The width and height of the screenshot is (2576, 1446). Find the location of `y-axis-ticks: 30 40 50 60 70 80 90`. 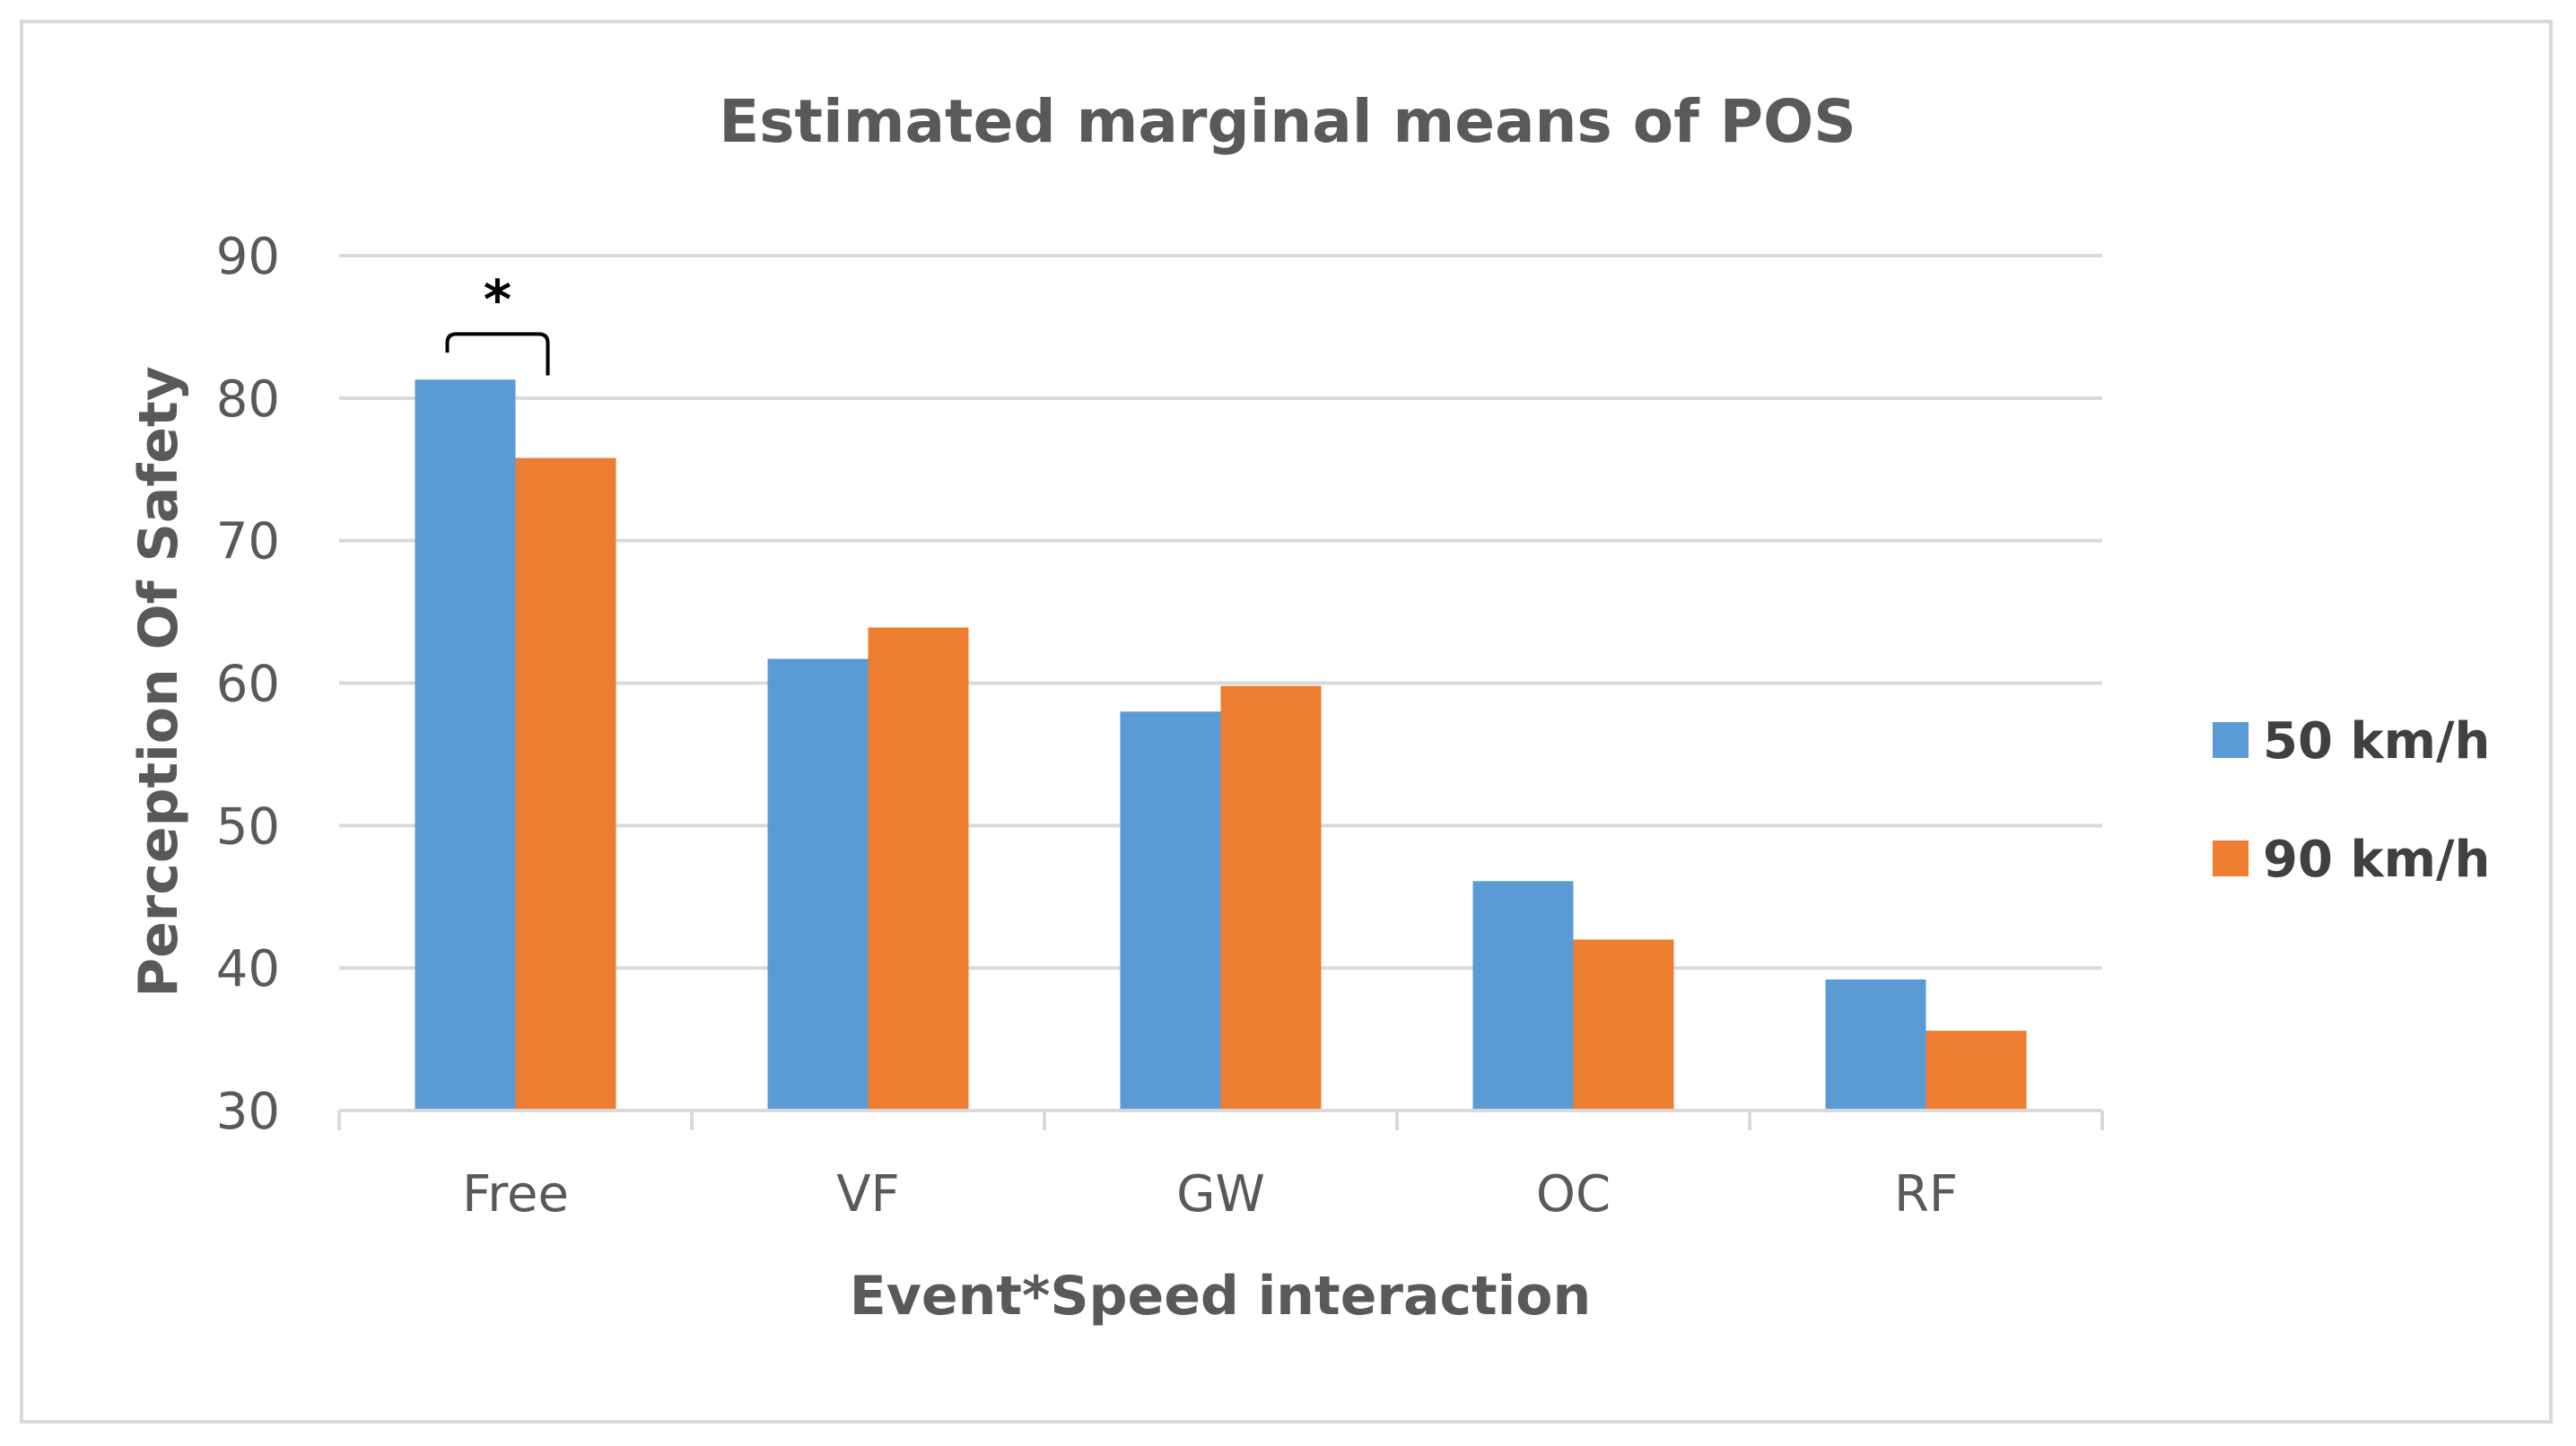

y-axis-ticks: 30 40 50 60 70 80 90 is located at coordinates (248, 684).